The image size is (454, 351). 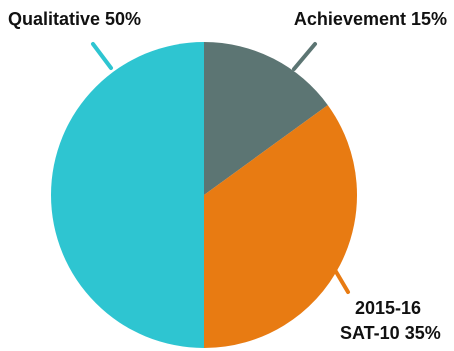 I want to click on label-sat10-line1: 2015-16, so click(x=388, y=308).